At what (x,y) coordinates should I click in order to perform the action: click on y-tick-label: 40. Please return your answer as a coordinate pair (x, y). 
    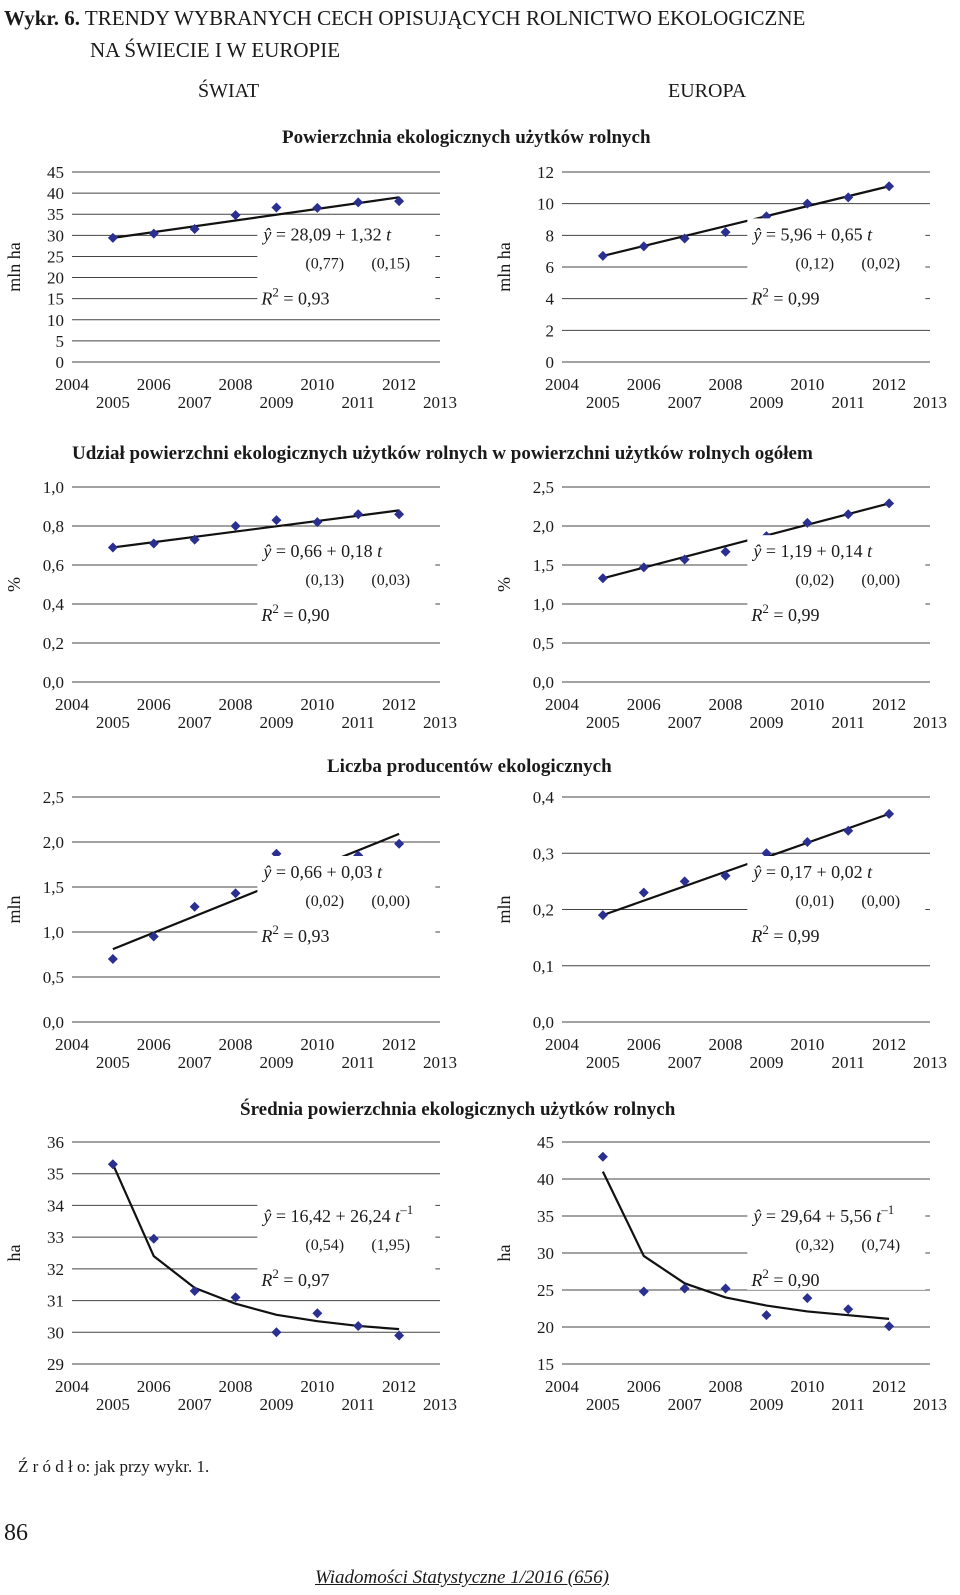
    Looking at the image, I should click on (545, 1179).